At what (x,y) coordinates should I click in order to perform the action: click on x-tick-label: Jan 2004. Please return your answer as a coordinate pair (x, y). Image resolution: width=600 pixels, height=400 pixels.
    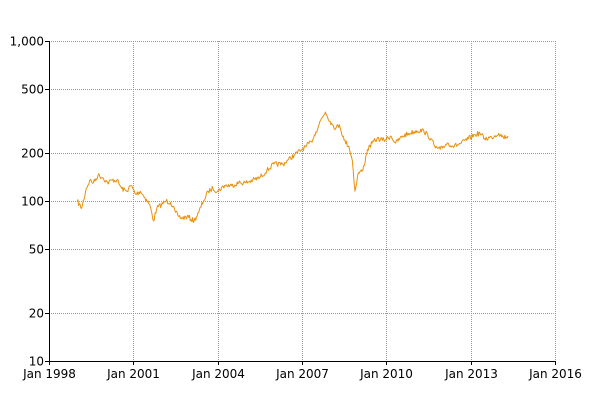
    Looking at the image, I should click on (218, 374).